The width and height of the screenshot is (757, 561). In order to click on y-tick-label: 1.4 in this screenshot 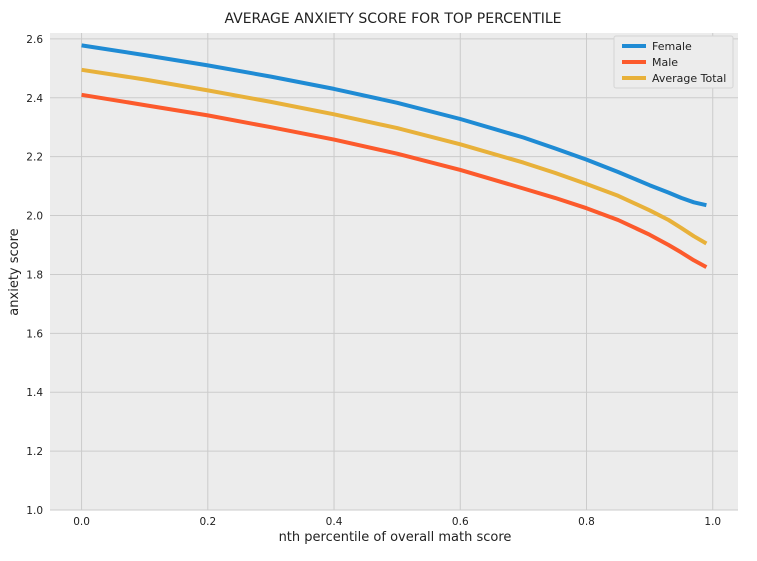, I will do `click(34, 393)`.